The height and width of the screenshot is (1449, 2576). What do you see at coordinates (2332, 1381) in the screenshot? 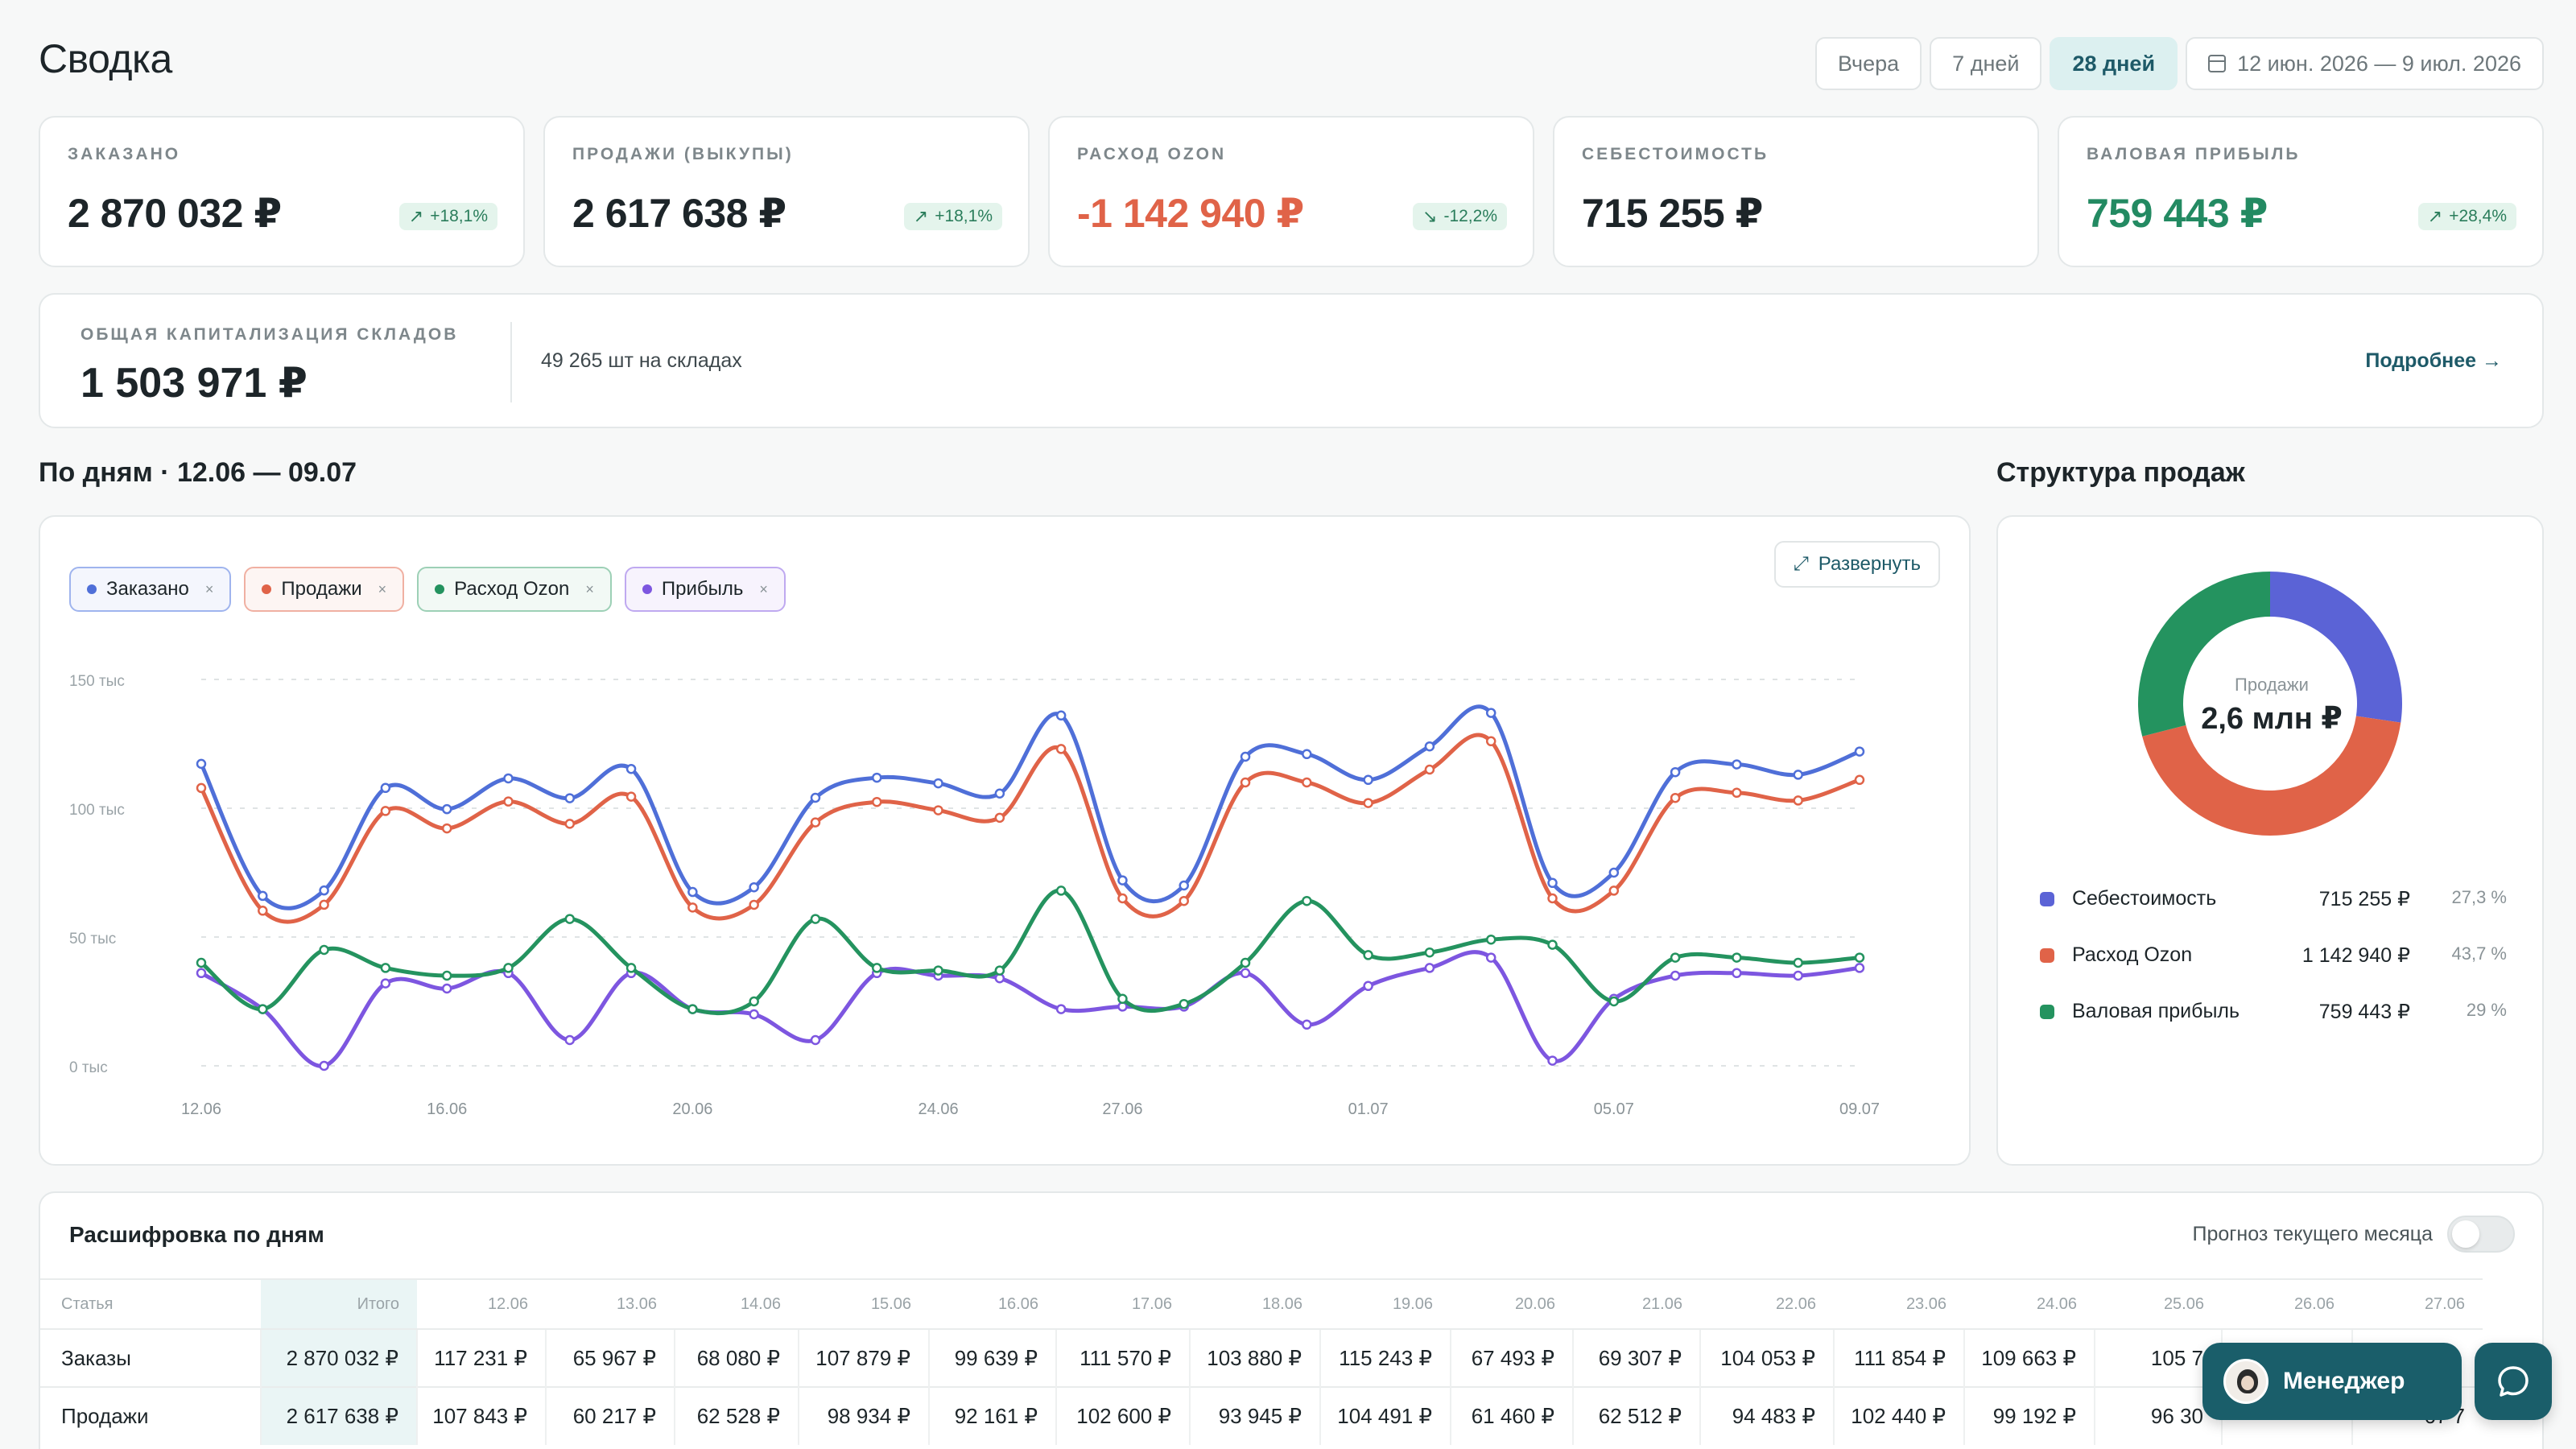
I see `manager-button: Менеджер` at bounding box center [2332, 1381].